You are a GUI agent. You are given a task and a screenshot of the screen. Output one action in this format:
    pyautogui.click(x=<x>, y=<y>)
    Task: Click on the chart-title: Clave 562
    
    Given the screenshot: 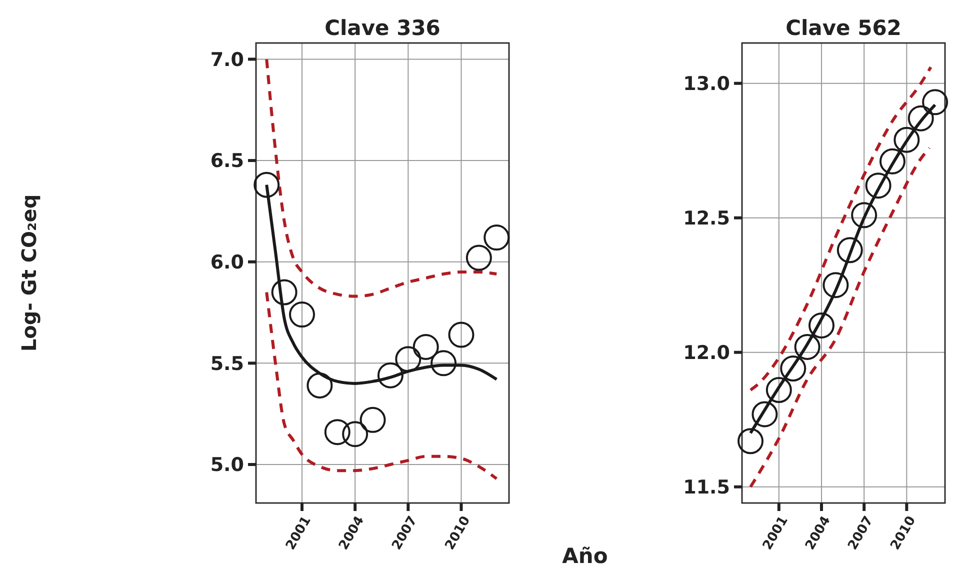 What is the action you would take?
    pyautogui.click(x=844, y=28)
    